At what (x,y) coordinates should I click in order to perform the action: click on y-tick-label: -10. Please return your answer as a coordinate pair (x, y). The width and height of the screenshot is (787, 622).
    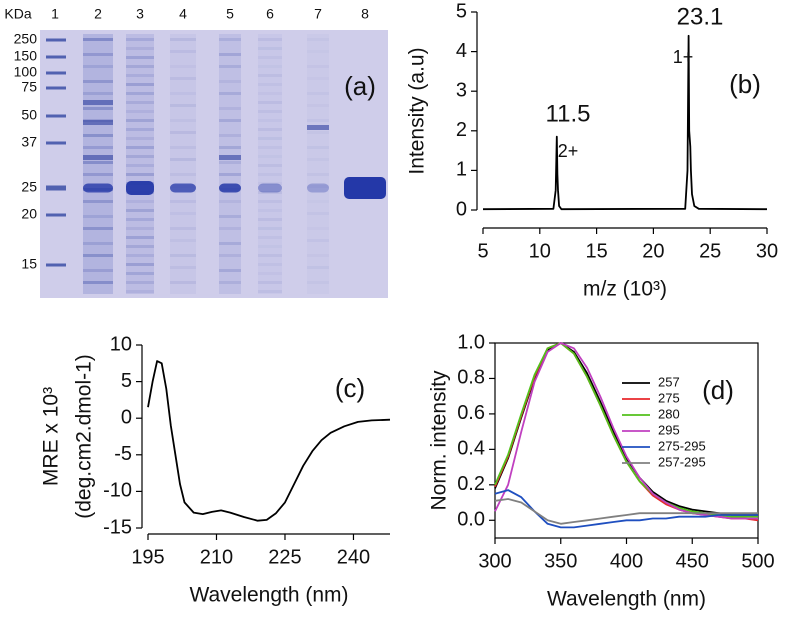
    Looking at the image, I should click on (117, 491).